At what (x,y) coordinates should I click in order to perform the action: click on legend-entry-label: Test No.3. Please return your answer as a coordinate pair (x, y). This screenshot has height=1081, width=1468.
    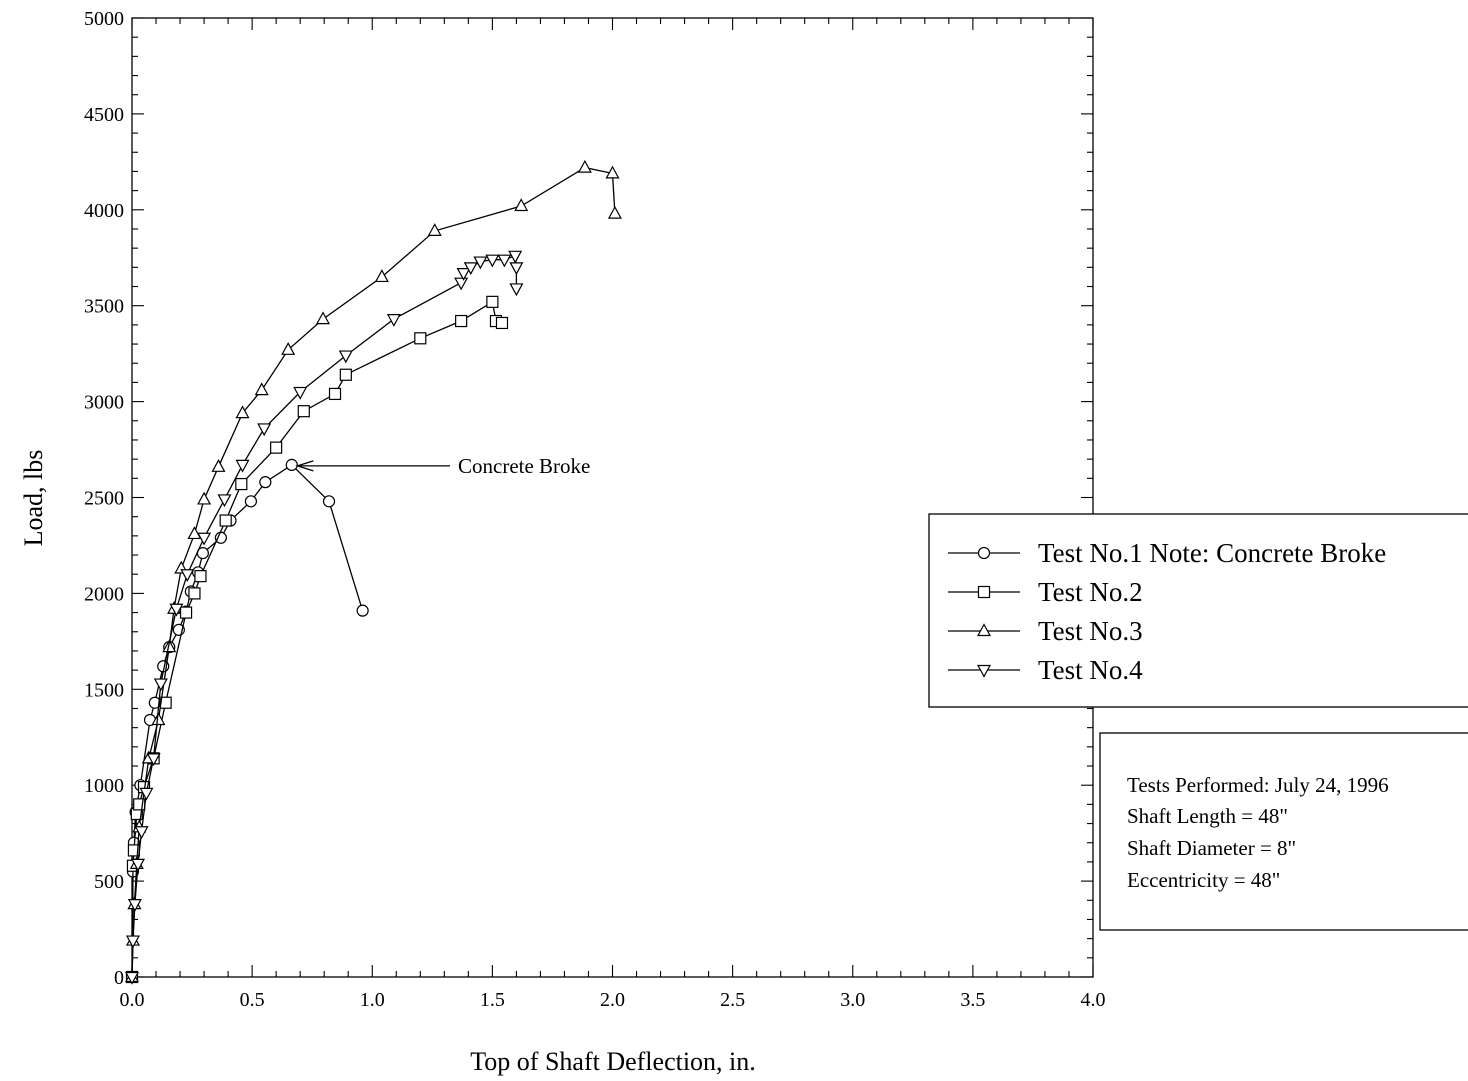
    Looking at the image, I should click on (1090, 631).